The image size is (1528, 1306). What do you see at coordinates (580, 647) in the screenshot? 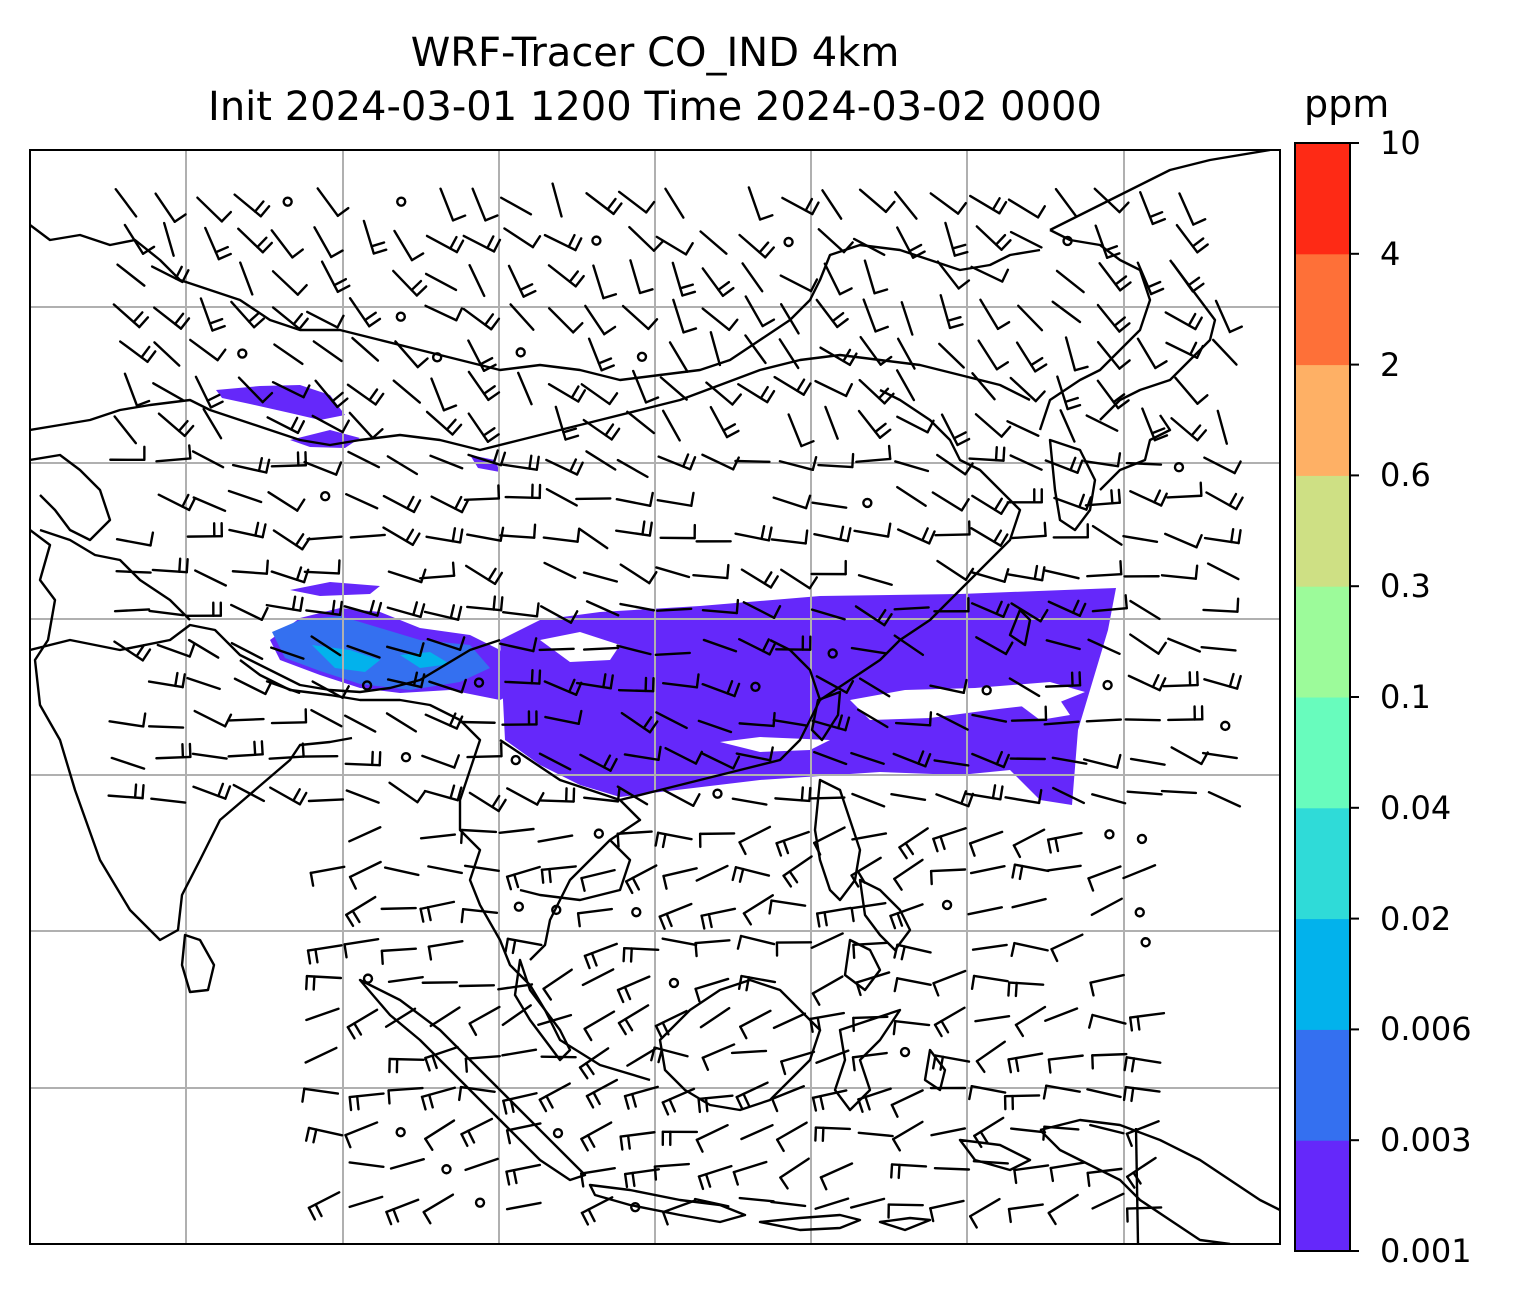
I see `tracer-gap` at bounding box center [580, 647].